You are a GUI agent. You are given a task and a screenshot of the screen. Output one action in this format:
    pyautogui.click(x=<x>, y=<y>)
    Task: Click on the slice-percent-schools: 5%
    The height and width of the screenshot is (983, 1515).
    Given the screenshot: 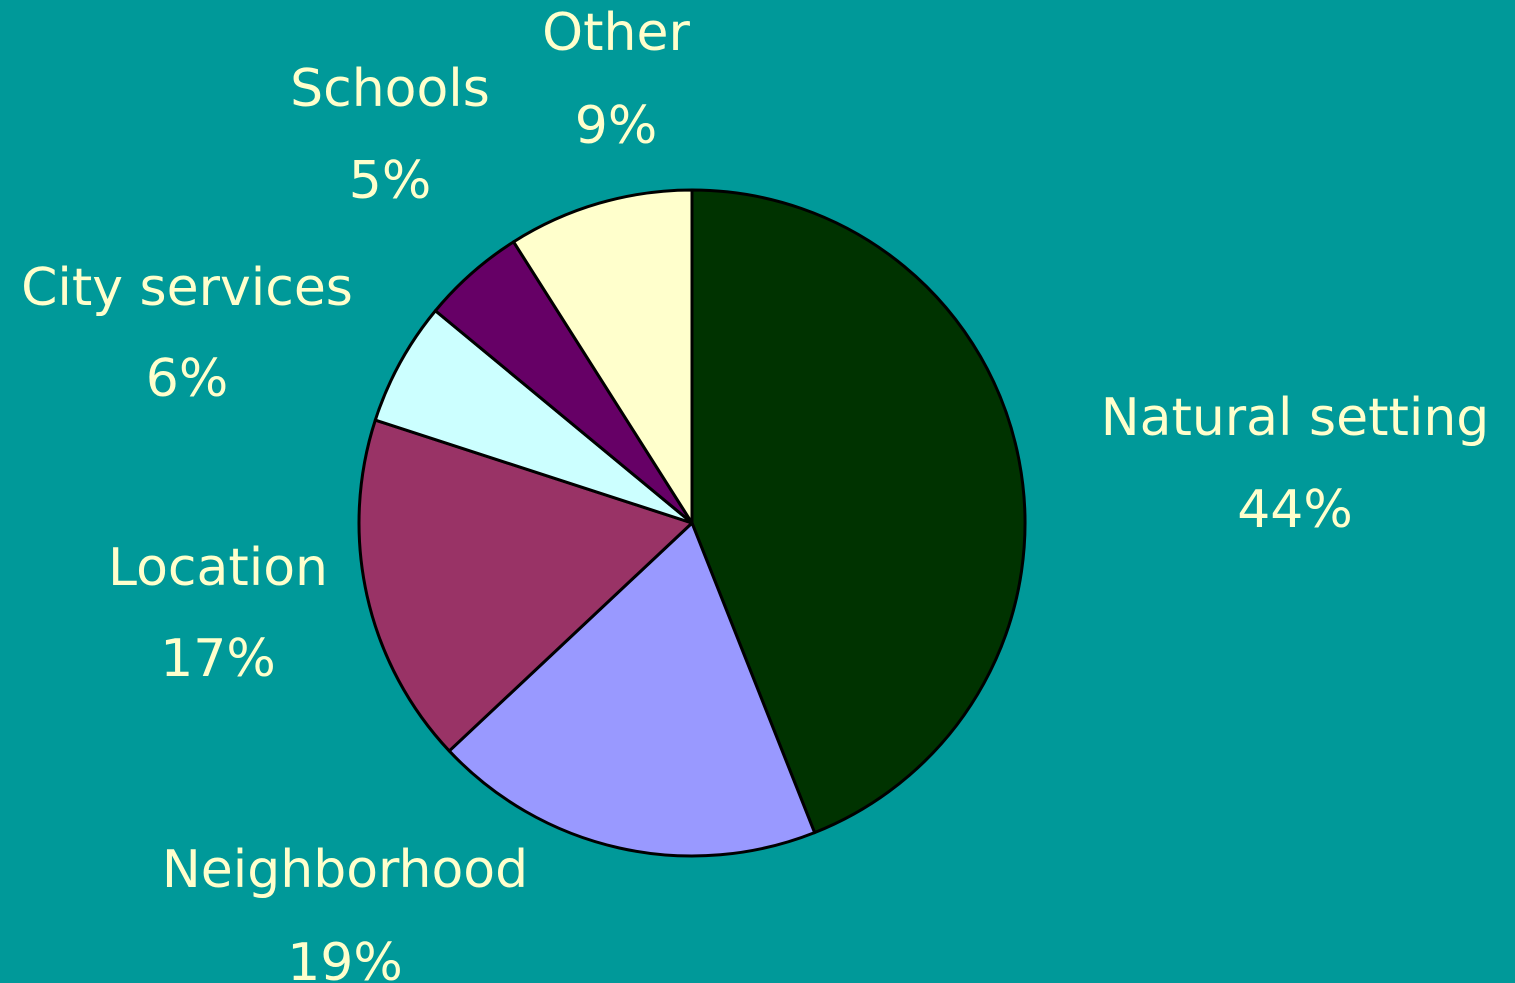 What is the action you would take?
    pyautogui.click(x=390, y=181)
    